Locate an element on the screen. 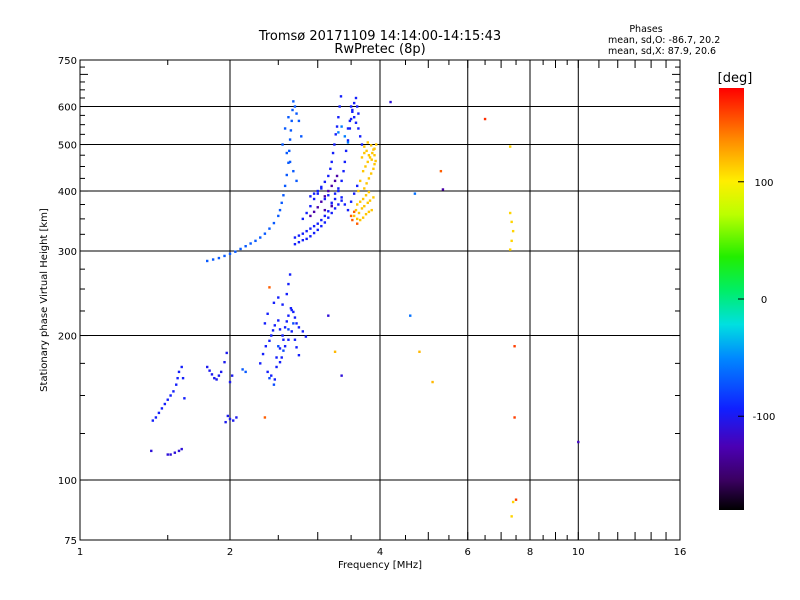  x-tick-label: 2 is located at coordinates (230, 552).